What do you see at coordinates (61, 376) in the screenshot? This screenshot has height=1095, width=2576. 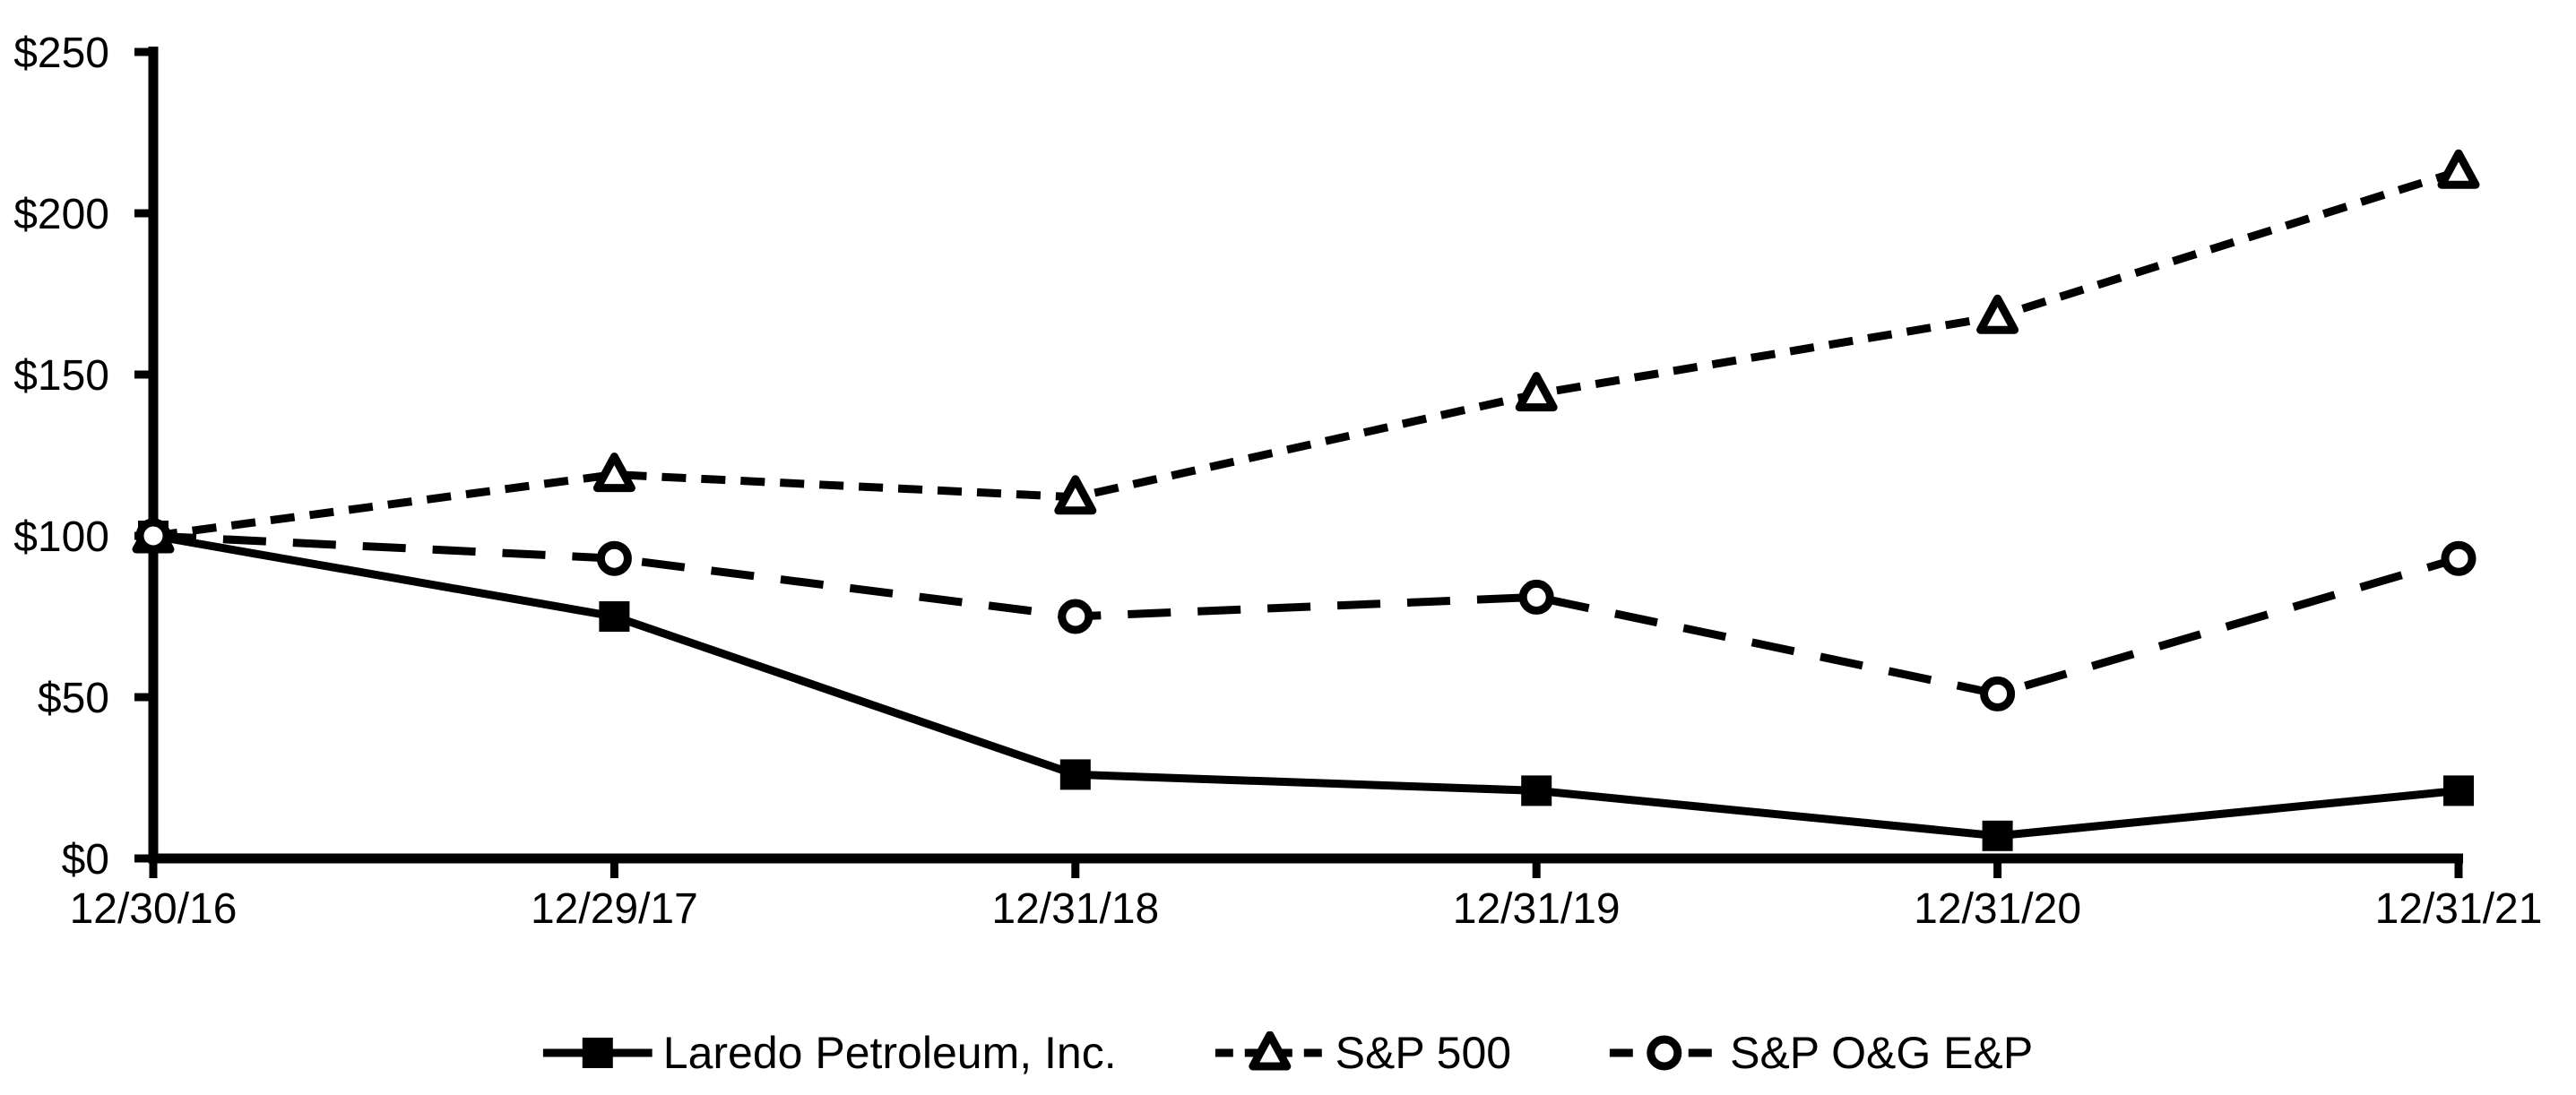 I see `y-tick-label: $150` at bounding box center [61, 376].